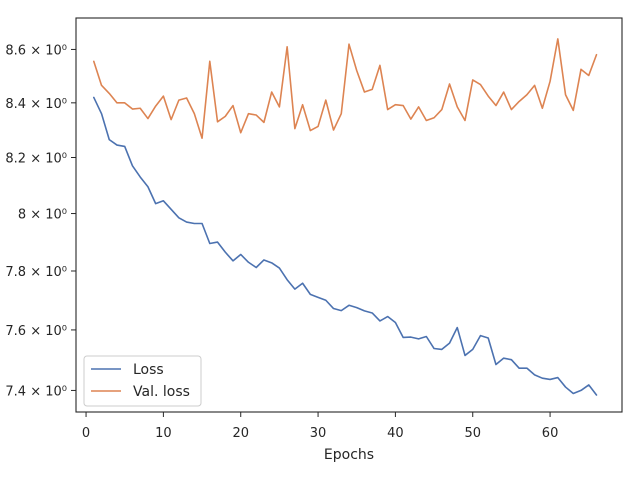 The width and height of the screenshot is (640, 480). I want to click on x-tick-label: 0, so click(86, 433).